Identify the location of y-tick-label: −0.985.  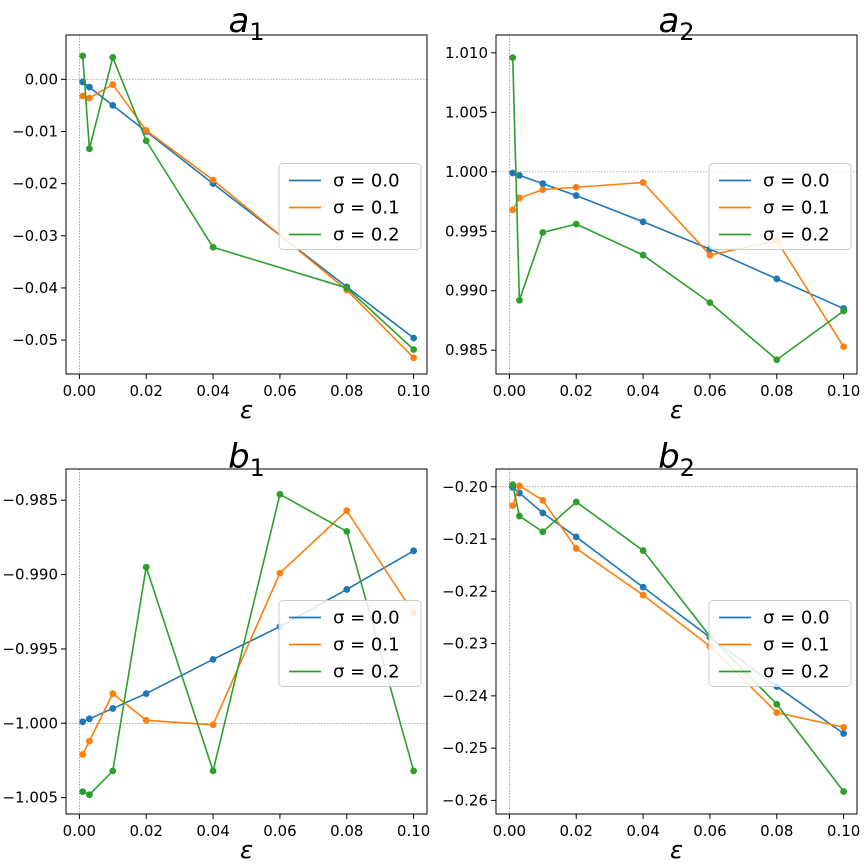
(30, 500).